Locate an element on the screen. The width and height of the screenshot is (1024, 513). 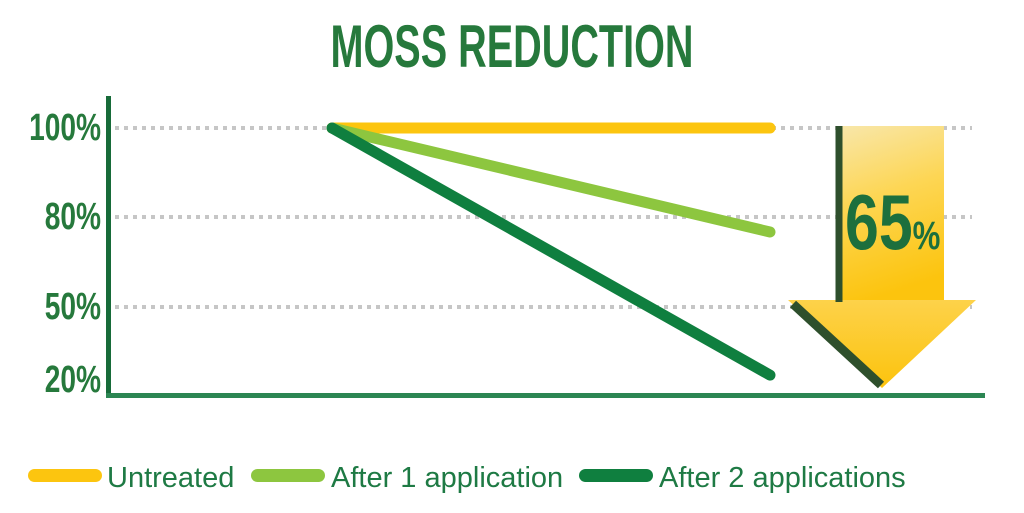
legend-swatch-after-1-application is located at coordinates (288, 475).